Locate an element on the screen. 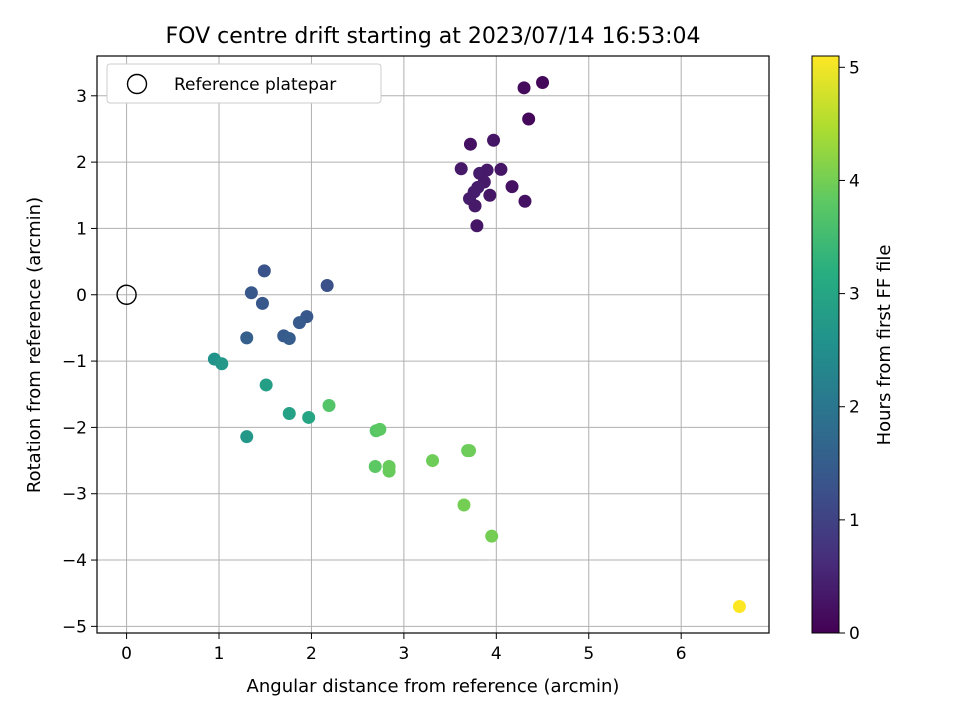 The height and width of the screenshot is (724, 960). legend-marker-reference is located at coordinates (137, 84).